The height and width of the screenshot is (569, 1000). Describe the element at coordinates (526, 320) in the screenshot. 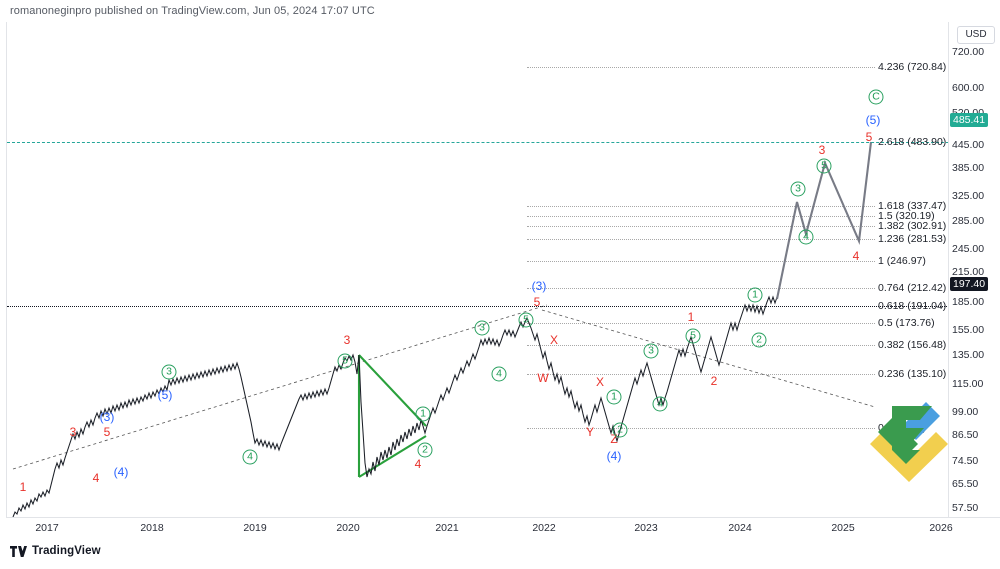

I see `wave-label-5-17: 5` at that location.